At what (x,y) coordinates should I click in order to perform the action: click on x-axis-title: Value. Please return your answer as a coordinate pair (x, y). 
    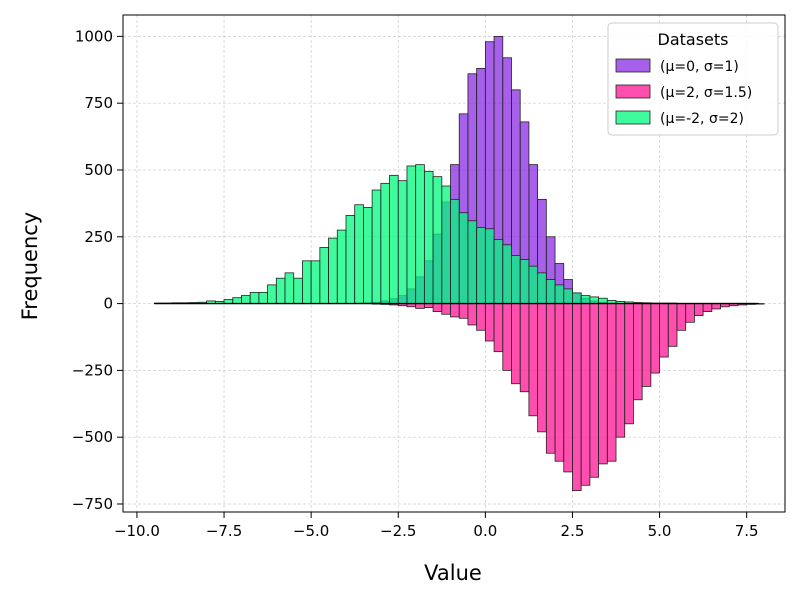
    Looking at the image, I should click on (453, 573).